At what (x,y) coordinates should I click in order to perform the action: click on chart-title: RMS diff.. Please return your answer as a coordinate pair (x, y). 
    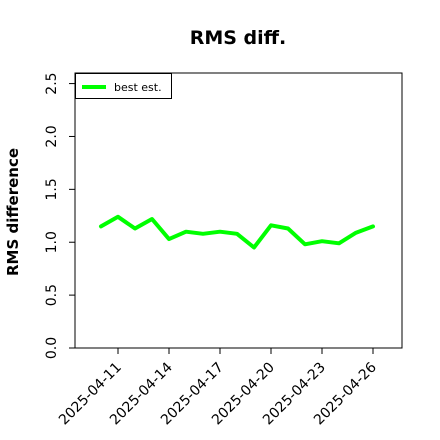
    Looking at the image, I should click on (238, 38).